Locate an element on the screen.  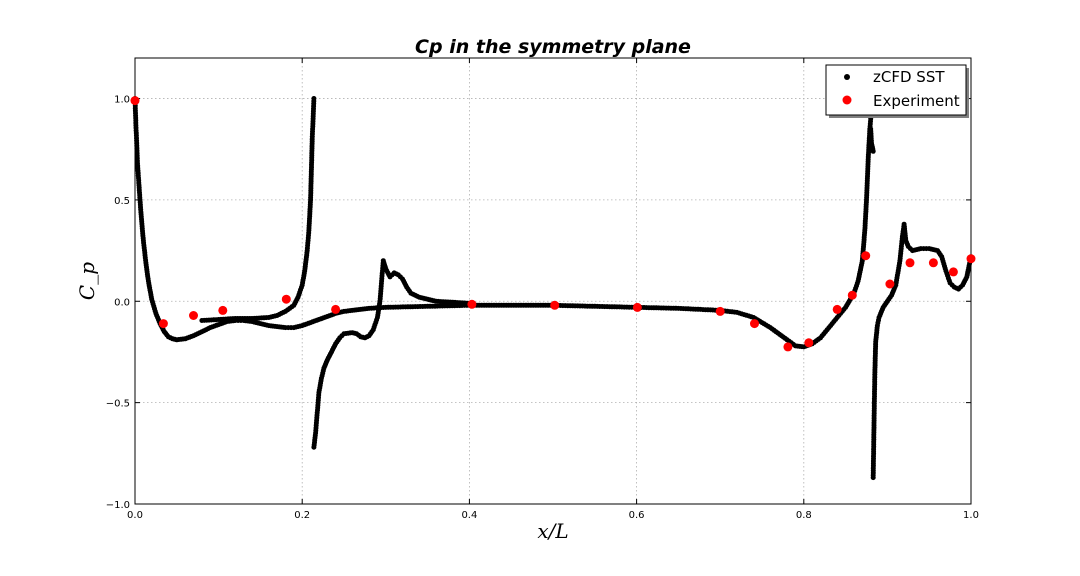
legend-box is located at coordinates (896, 90).